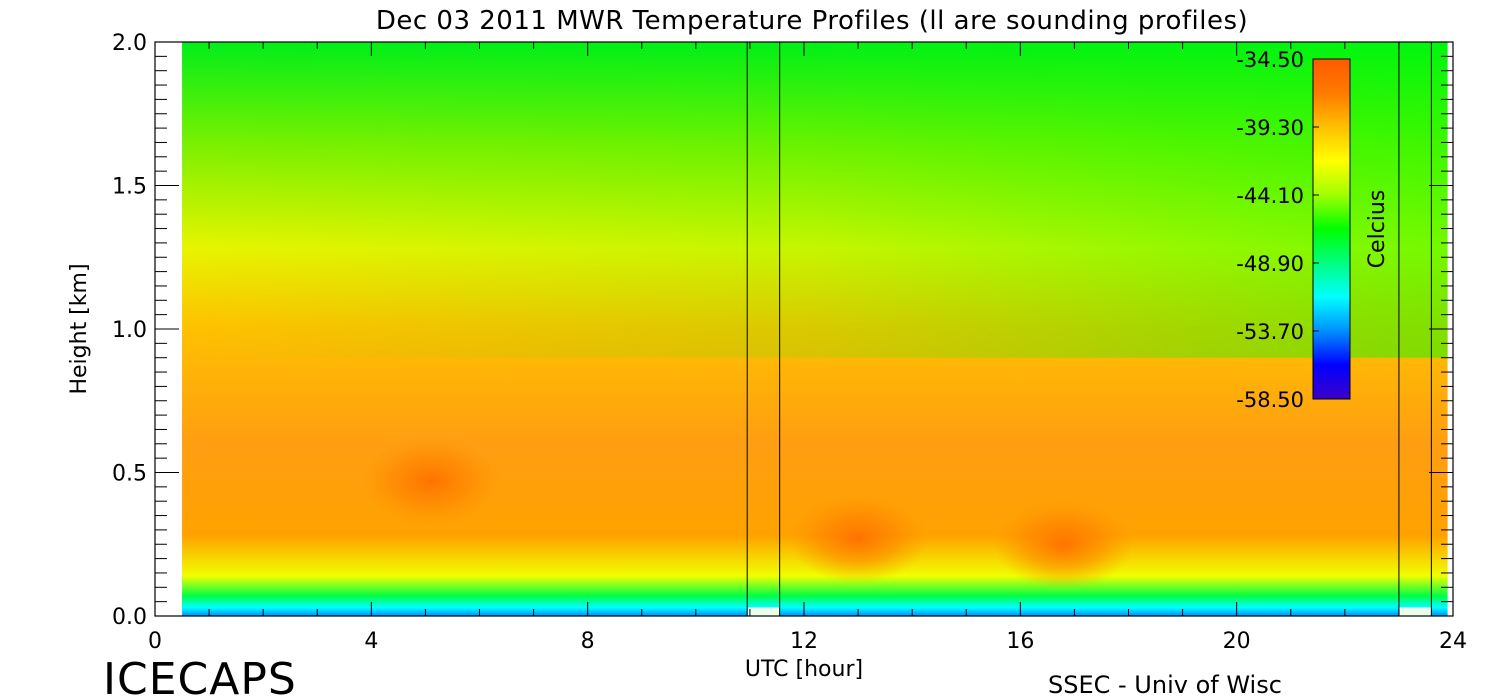  What do you see at coordinates (1270, 60) in the screenshot?
I see `colorbar-tick-label: -34.50` at bounding box center [1270, 60].